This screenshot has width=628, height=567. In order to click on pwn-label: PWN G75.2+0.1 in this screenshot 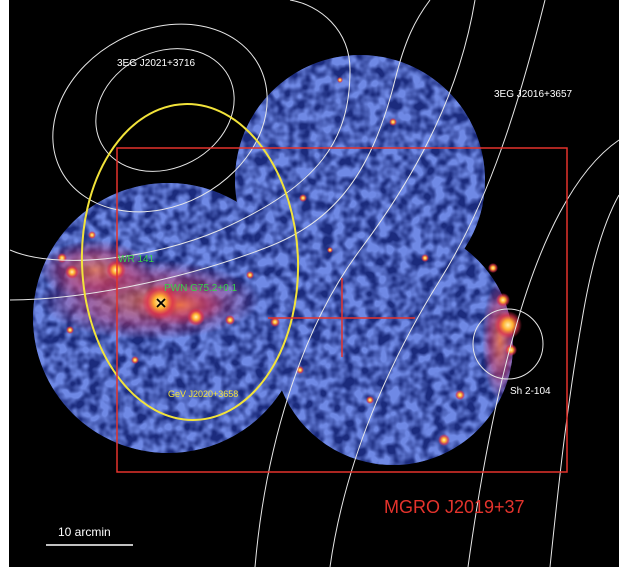, I will do `click(201, 288)`.